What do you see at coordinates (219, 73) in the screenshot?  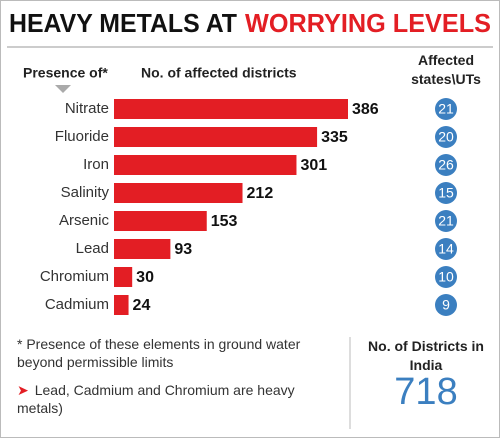 I see `value-label: No. of affected districts` at bounding box center [219, 73].